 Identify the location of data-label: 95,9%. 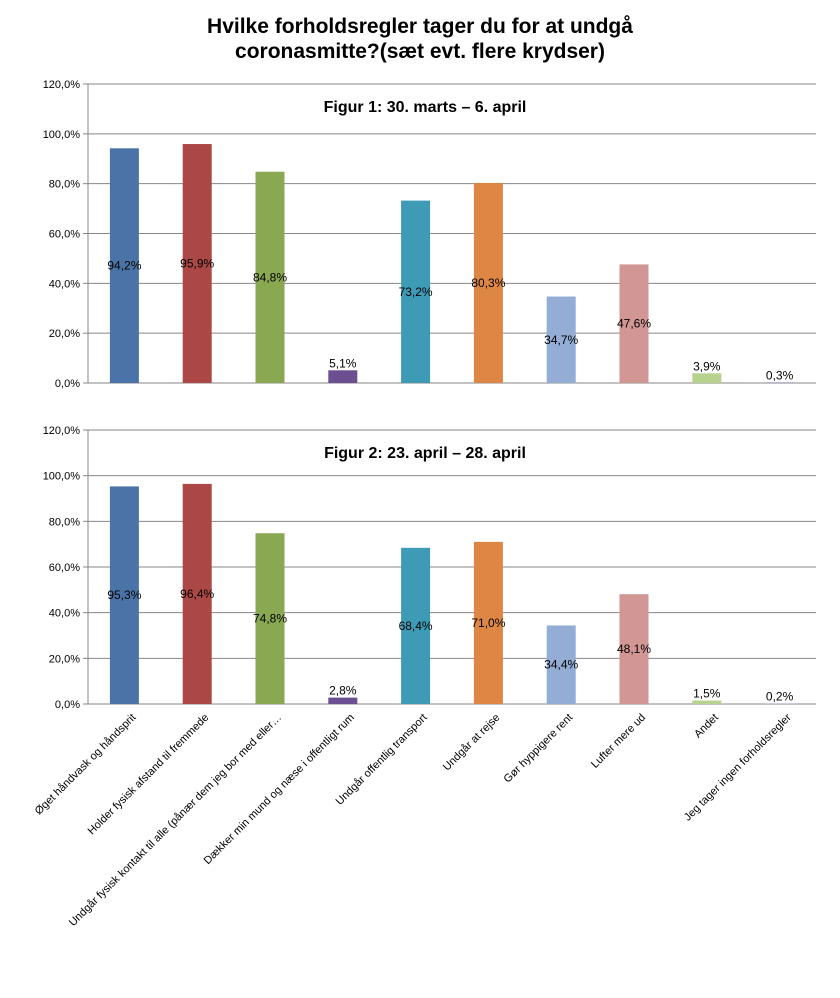
(197, 264).